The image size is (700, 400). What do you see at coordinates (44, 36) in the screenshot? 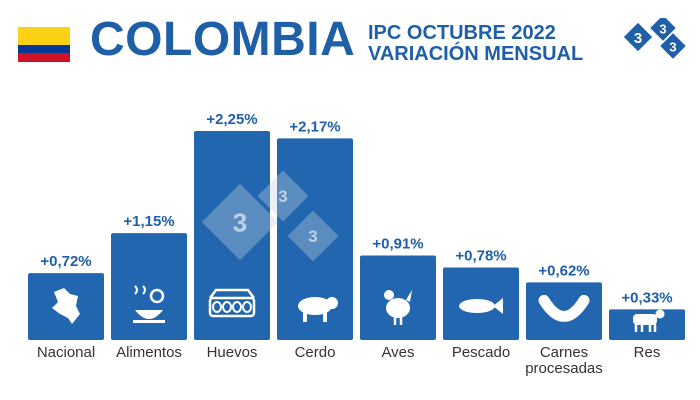
I see `flag-yellow-stripe` at bounding box center [44, 36].